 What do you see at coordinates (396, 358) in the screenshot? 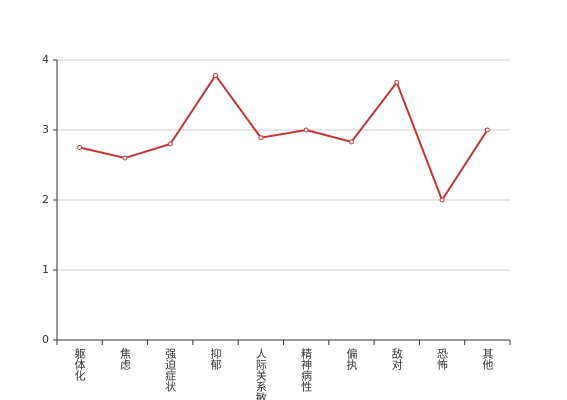
I see `x-tick-label: 敌对` at bounding box center [396, 358].